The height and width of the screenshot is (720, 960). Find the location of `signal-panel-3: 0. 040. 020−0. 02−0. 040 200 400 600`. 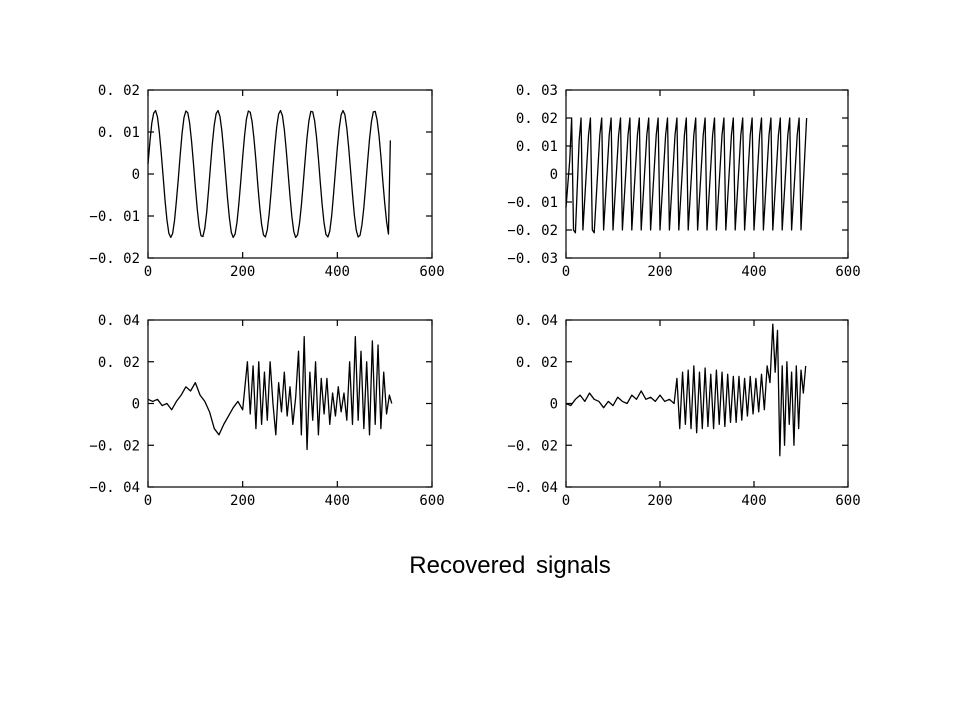

signal-panel-3: 0. 040. 020−0. 02−0. 040 200 400 600 is located at coordinates (266, 411).